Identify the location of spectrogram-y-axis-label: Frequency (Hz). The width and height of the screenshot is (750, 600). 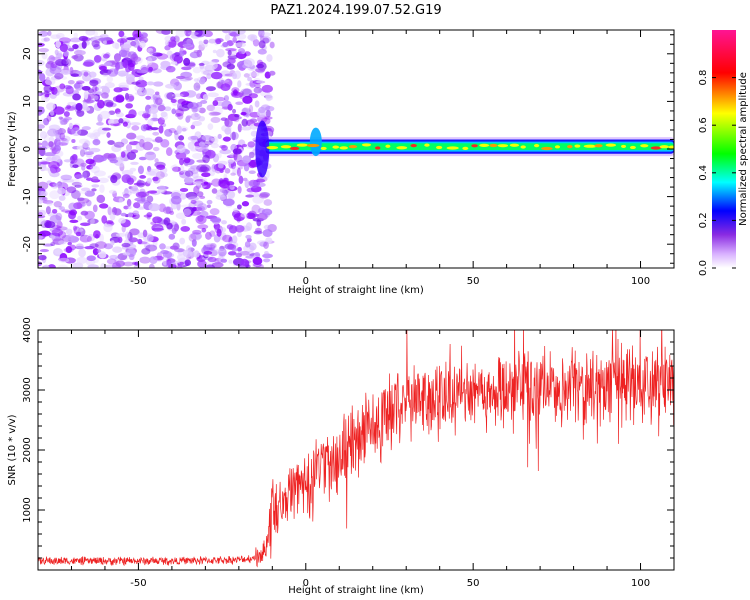
(12, 149).